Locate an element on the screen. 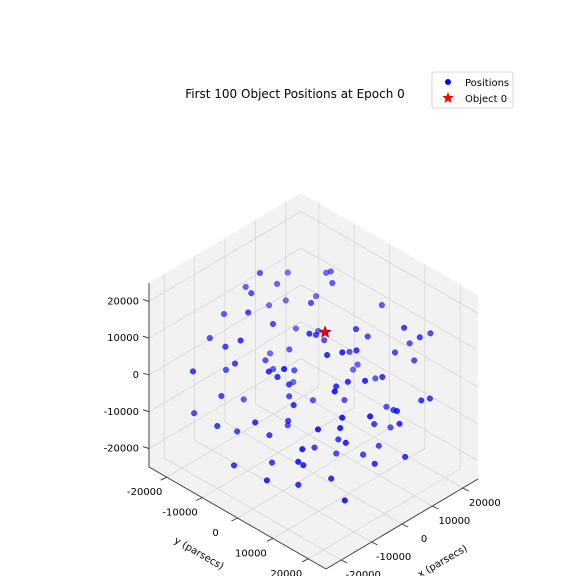 The width and height of the screenshot is (576, 576). z-tick-label: 10000 is located at coordinates (123, 338).